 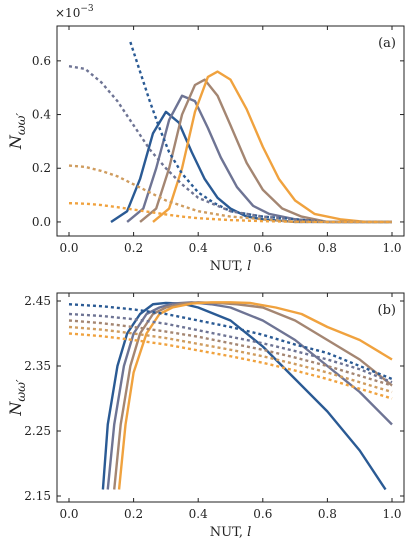 What do you see at coordinates (37, 301) in the screenshot?
I see `y-tick-label: 2.45` at bounding box center [37, 301].